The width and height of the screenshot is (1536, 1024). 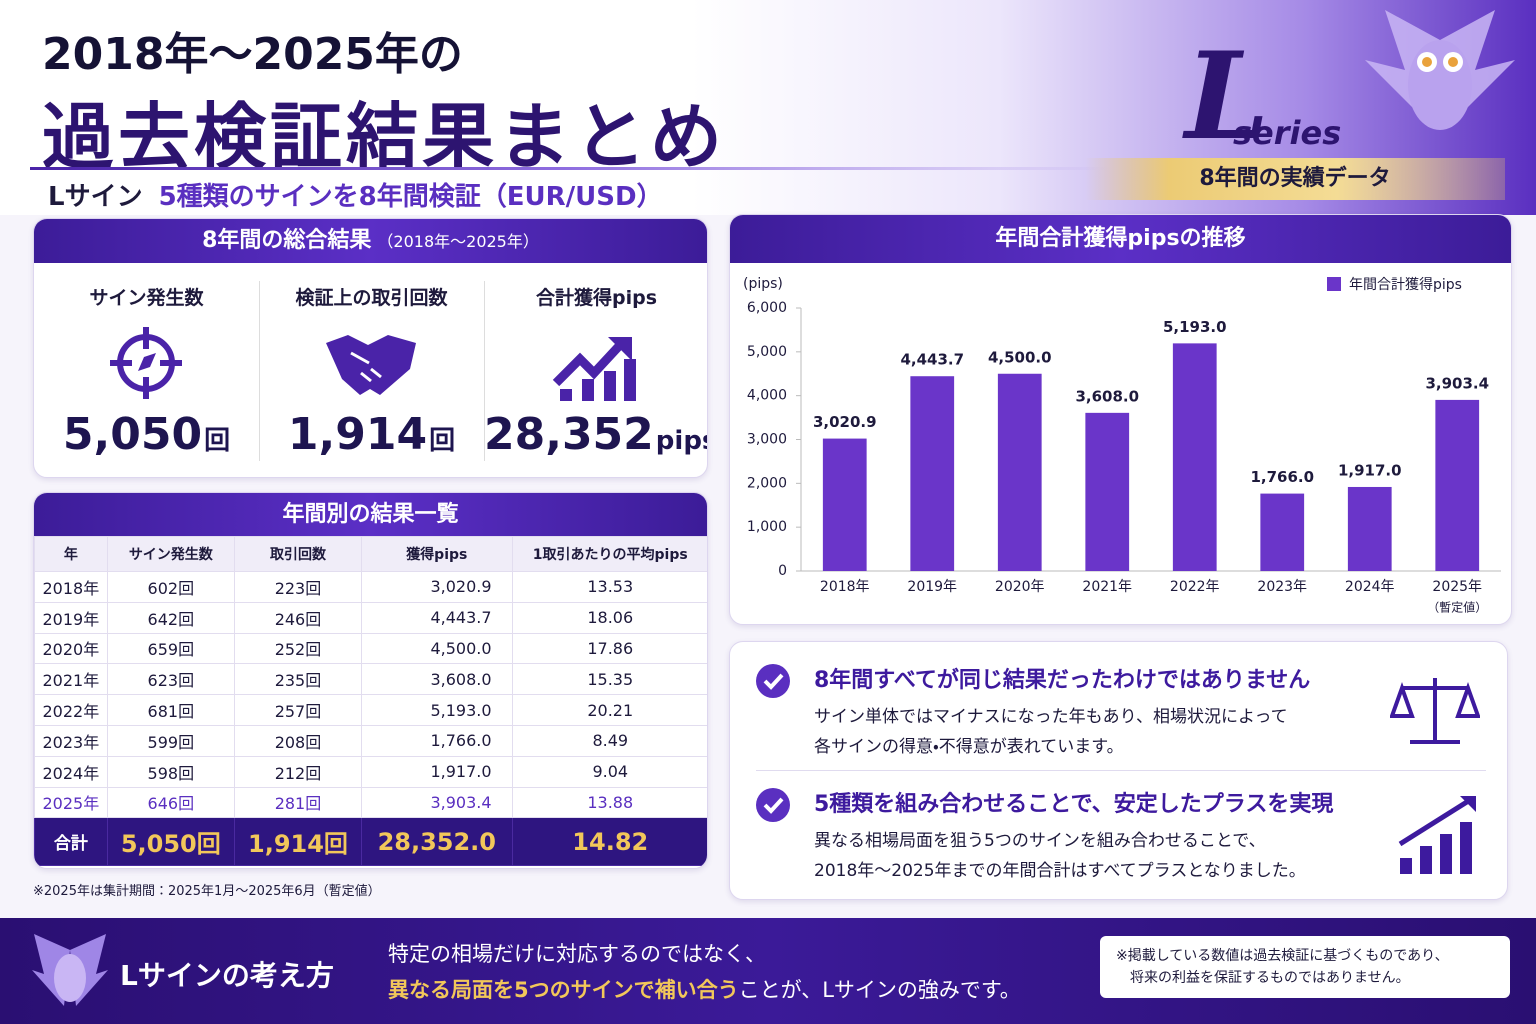 What do you see at coordinates (146, 370) in the screenshot?
I see `summary-item: サイン発生数 5,050回` at bounding box center [146, 370].